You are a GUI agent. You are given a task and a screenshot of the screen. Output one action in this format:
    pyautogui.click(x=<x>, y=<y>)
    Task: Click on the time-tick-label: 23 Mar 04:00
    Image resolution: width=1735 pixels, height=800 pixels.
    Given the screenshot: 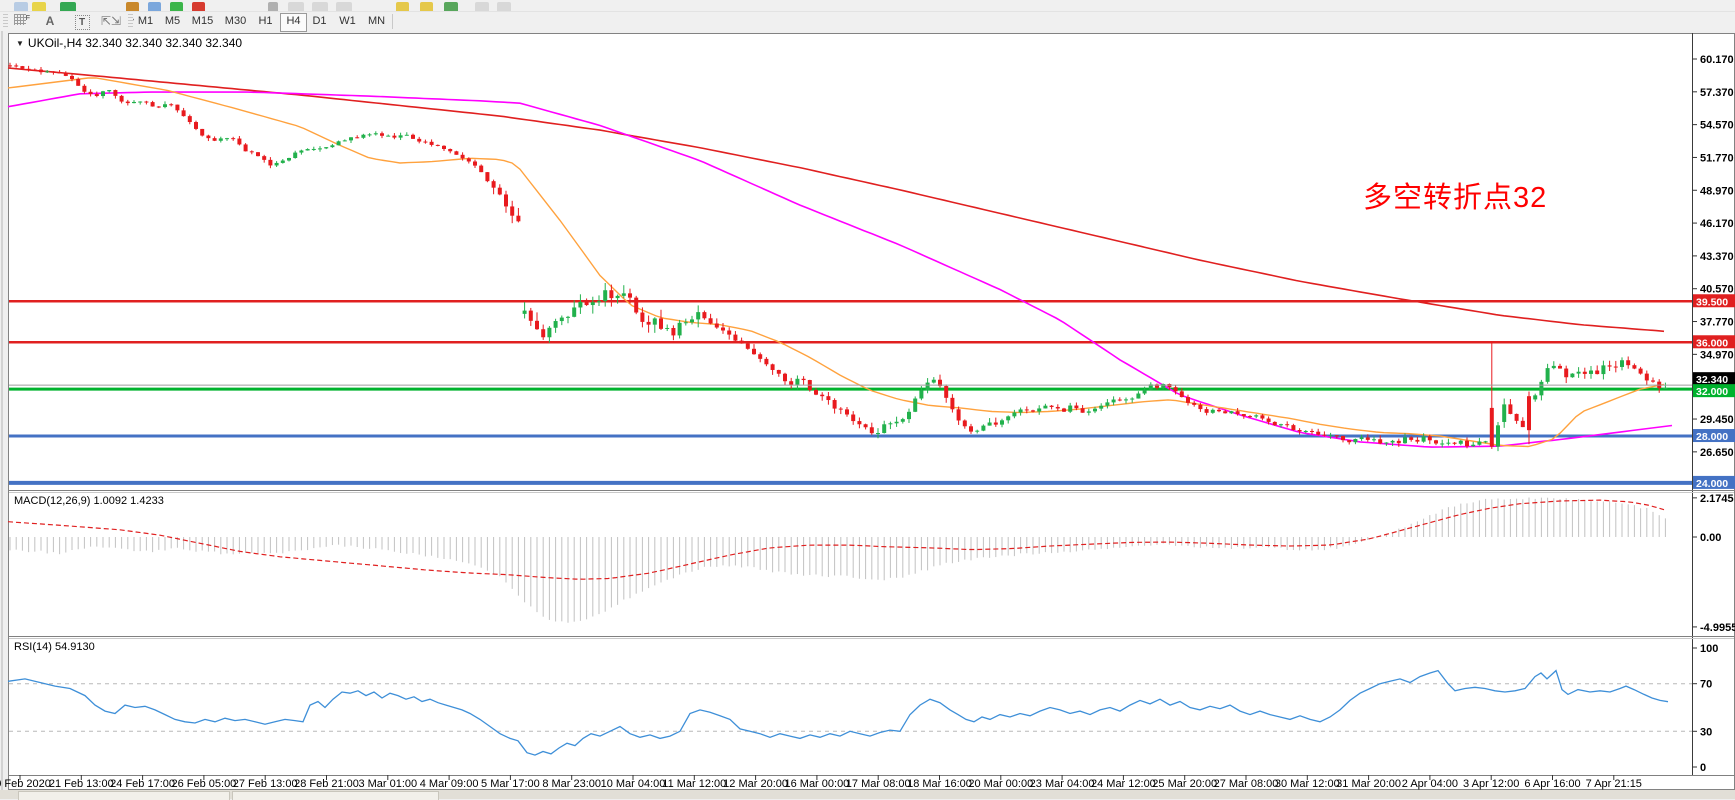 What is the action you would take?
    pyautogui.click(x=1062, y=784)
    